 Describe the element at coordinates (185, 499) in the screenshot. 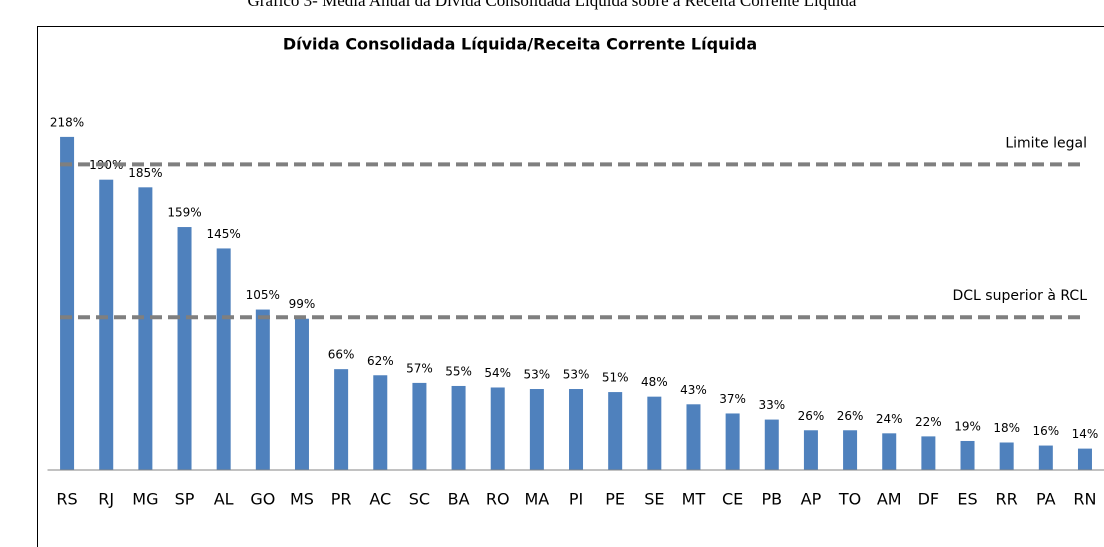

I see `x-tick-label: SP` at that location.